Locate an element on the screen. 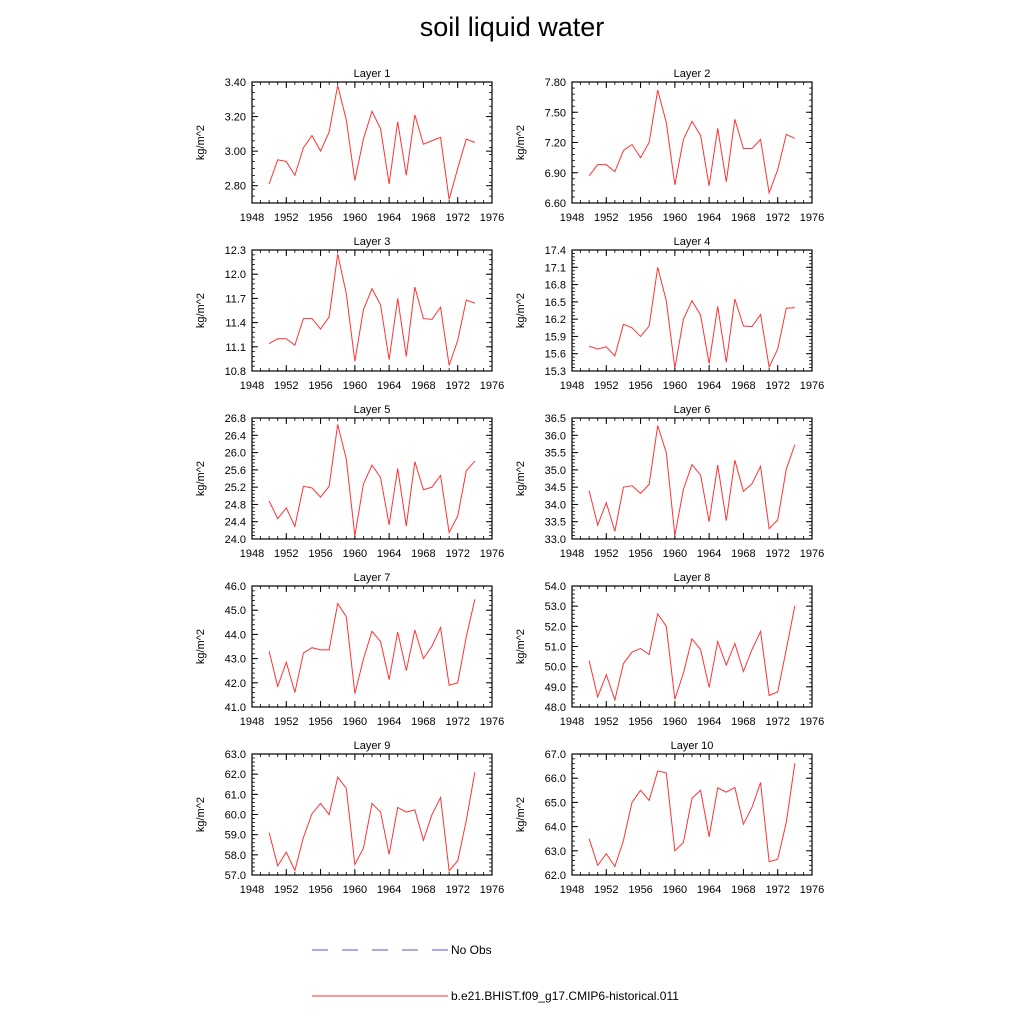 The height and width of the screenshot is (1024, 1024). y-tick-label: 60.0 is located at coordinates (235, 816).